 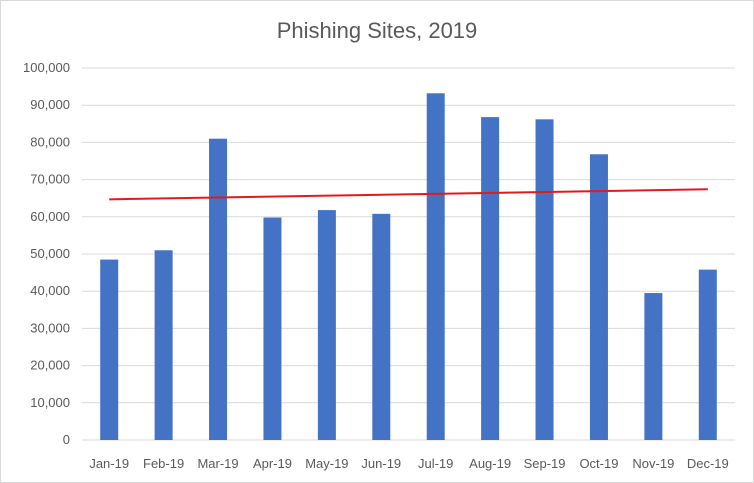 What do you see at coordinates (381, 463) in the screenshot?
I see `x-tick-label: Jun-19` at bounding box center [381, 463].